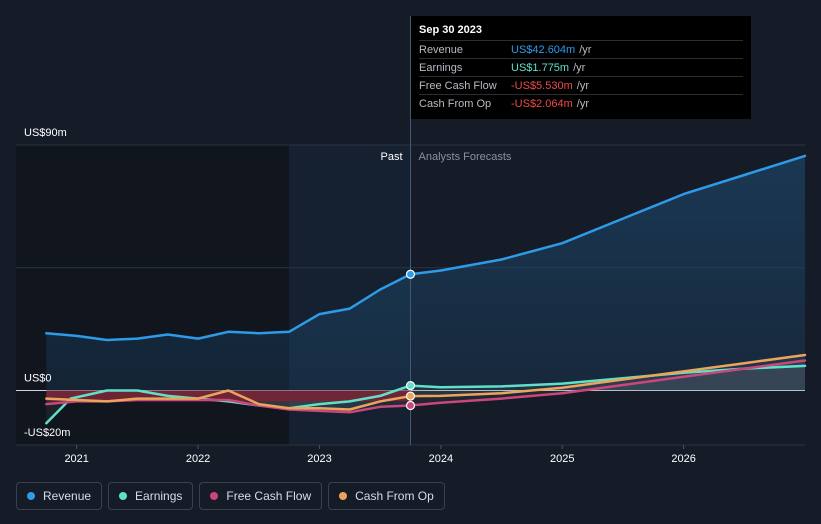  What do you see at coordinates (67, 496) in the screenshot?
I see `legend-label: Revenue` at bounding box center [67, 496].